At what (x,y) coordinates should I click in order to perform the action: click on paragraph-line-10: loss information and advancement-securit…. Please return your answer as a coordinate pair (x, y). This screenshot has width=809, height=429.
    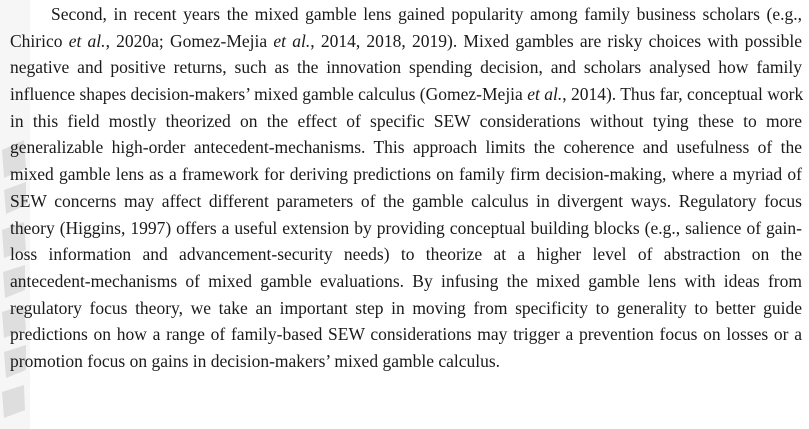
    Looking at the image, I should click on (406, 254).